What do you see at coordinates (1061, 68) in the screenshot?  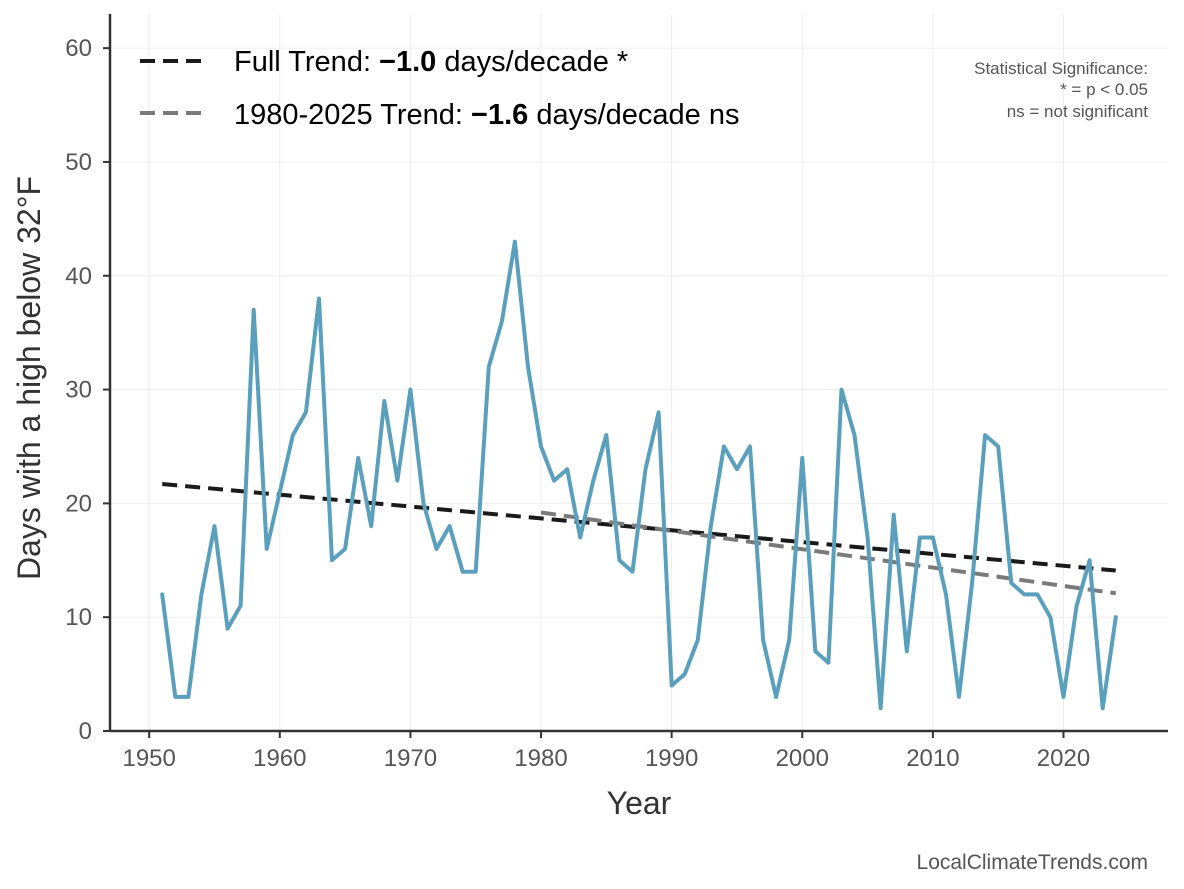 I see `significance-title: Statistical Significance:` at bounding box center [1061, 68].